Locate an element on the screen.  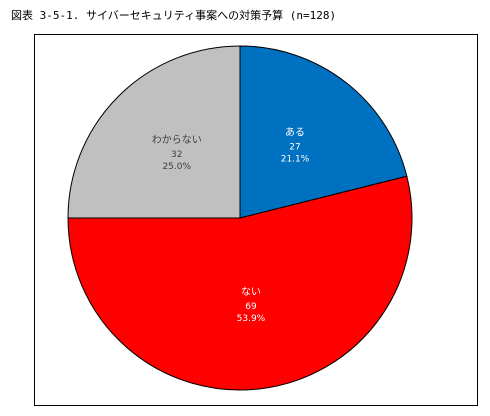
slice-count-1: 69 is located at coordinates (251, 307).